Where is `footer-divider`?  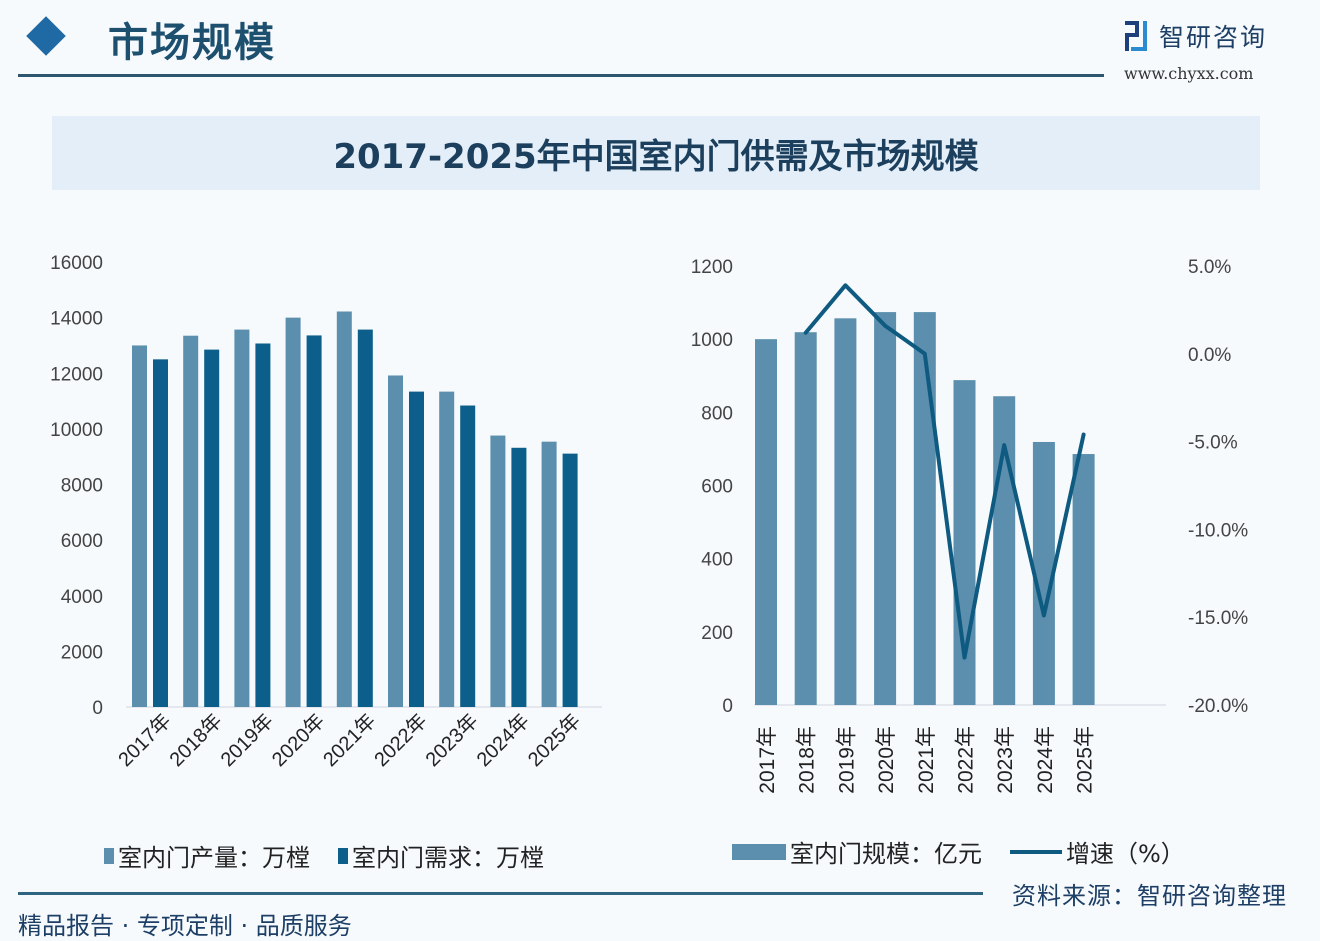 footer-divider is located at coordinates (500, 893).